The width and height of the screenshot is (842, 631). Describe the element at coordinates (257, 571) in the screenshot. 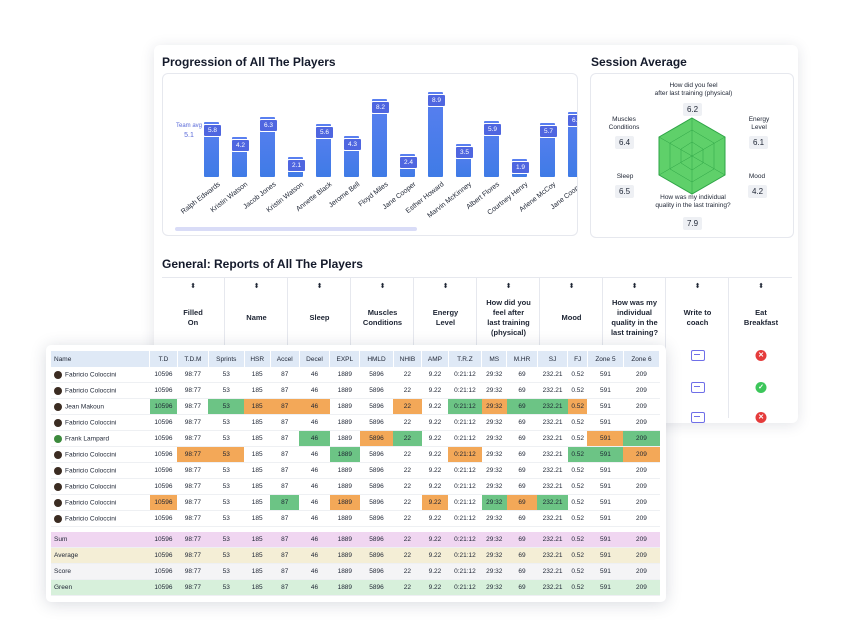

I see `summary-cell: 185` at that location.